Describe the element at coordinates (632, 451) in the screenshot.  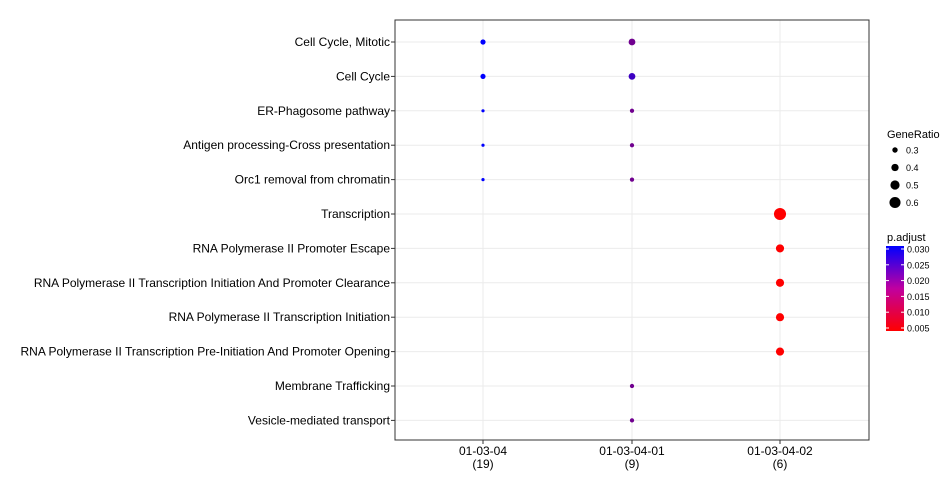
I see `x-tick-label: 01-03-04-01` at that location.